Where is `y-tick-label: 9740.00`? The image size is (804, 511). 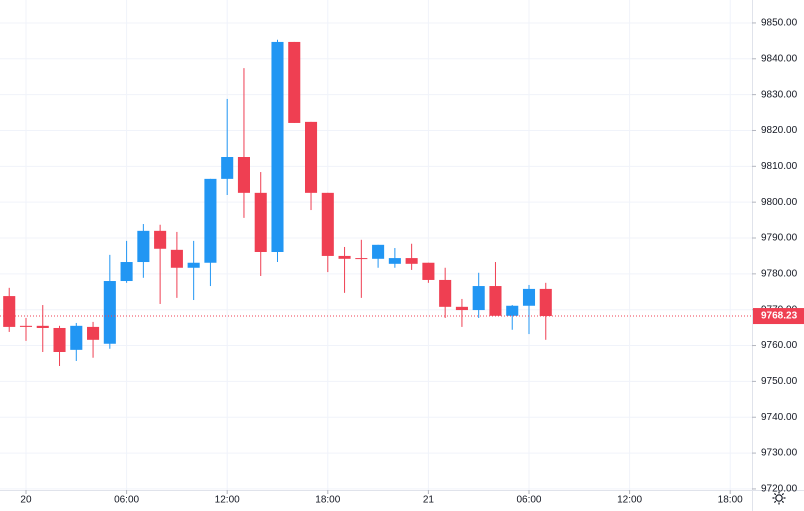
y-tick-label: 9740.00 is located at coordinates (779, 417).